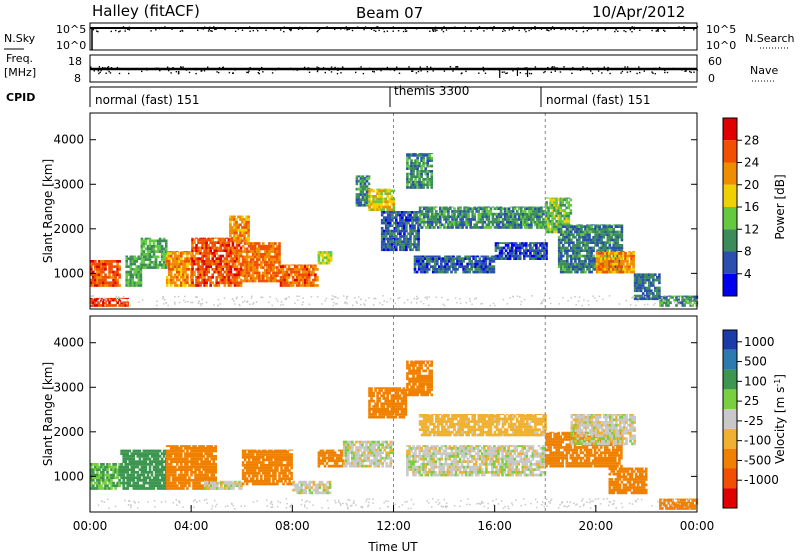 This screenshot has height=558, width=800. Describe the element at coordinates (20, 97) in the screenshot. I see `cpid-label: CPID` at that location.